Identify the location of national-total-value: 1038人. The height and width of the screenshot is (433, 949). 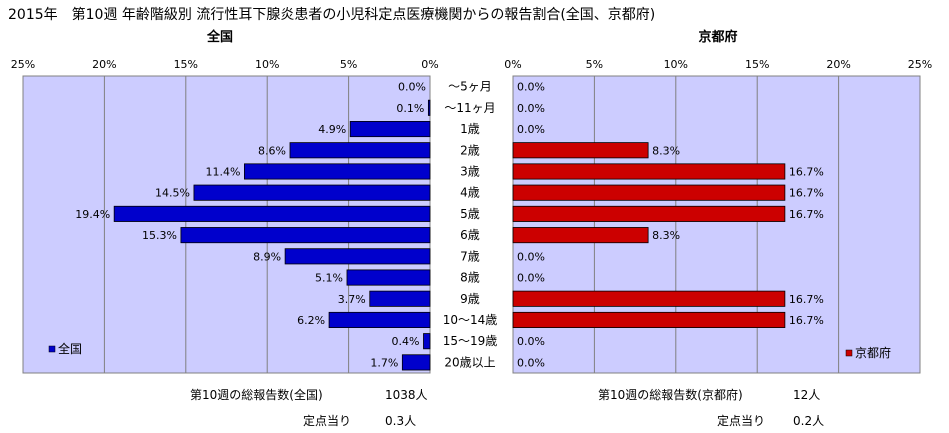
(406, 395).